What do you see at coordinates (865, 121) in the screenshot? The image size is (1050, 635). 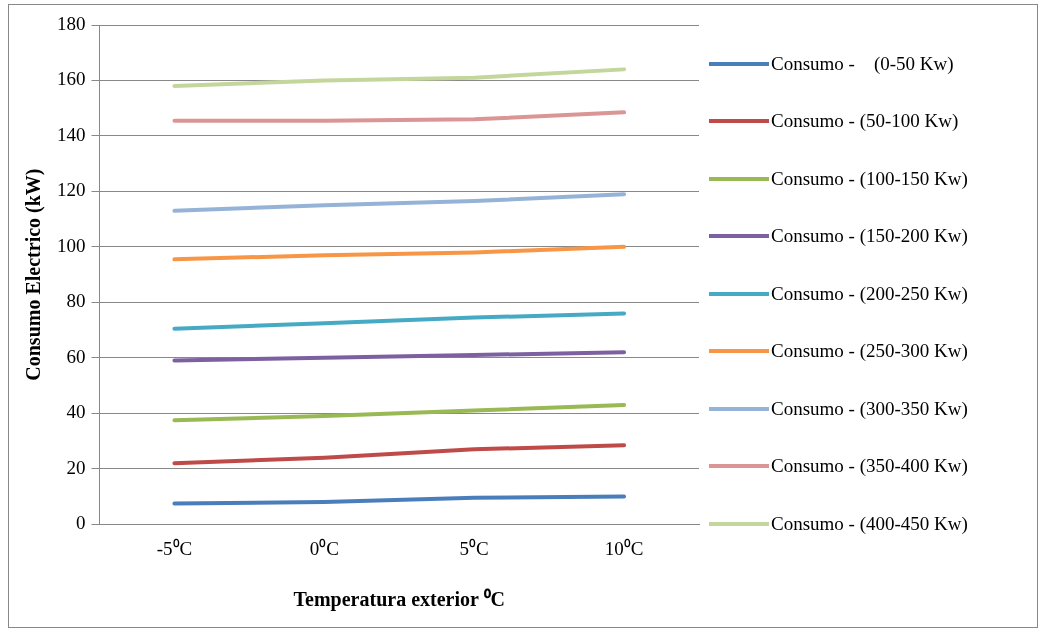 I see `legend-label: Consumo - (50-100 Kw)` at bounding box center [865, 121].